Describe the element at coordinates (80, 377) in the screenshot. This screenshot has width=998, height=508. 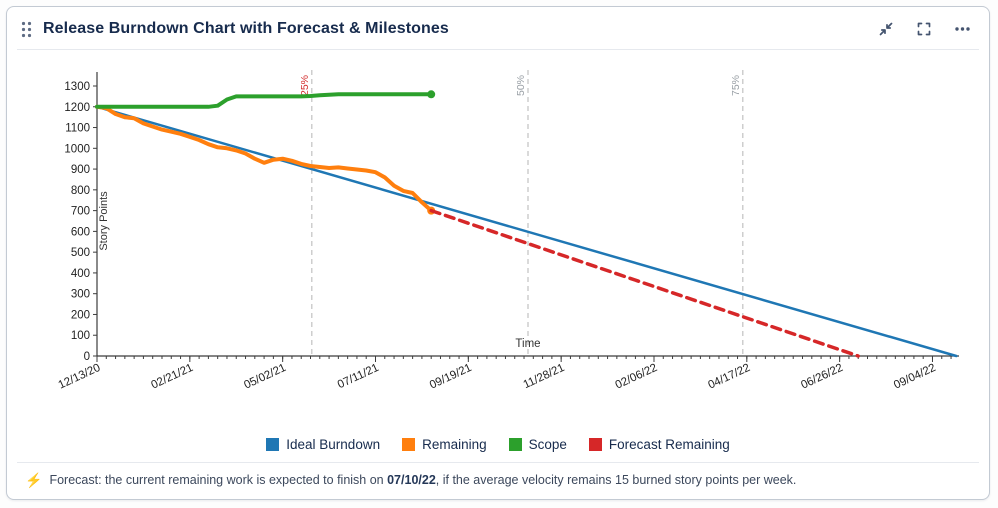
I see `svg-text: 12/13/20` at that location.